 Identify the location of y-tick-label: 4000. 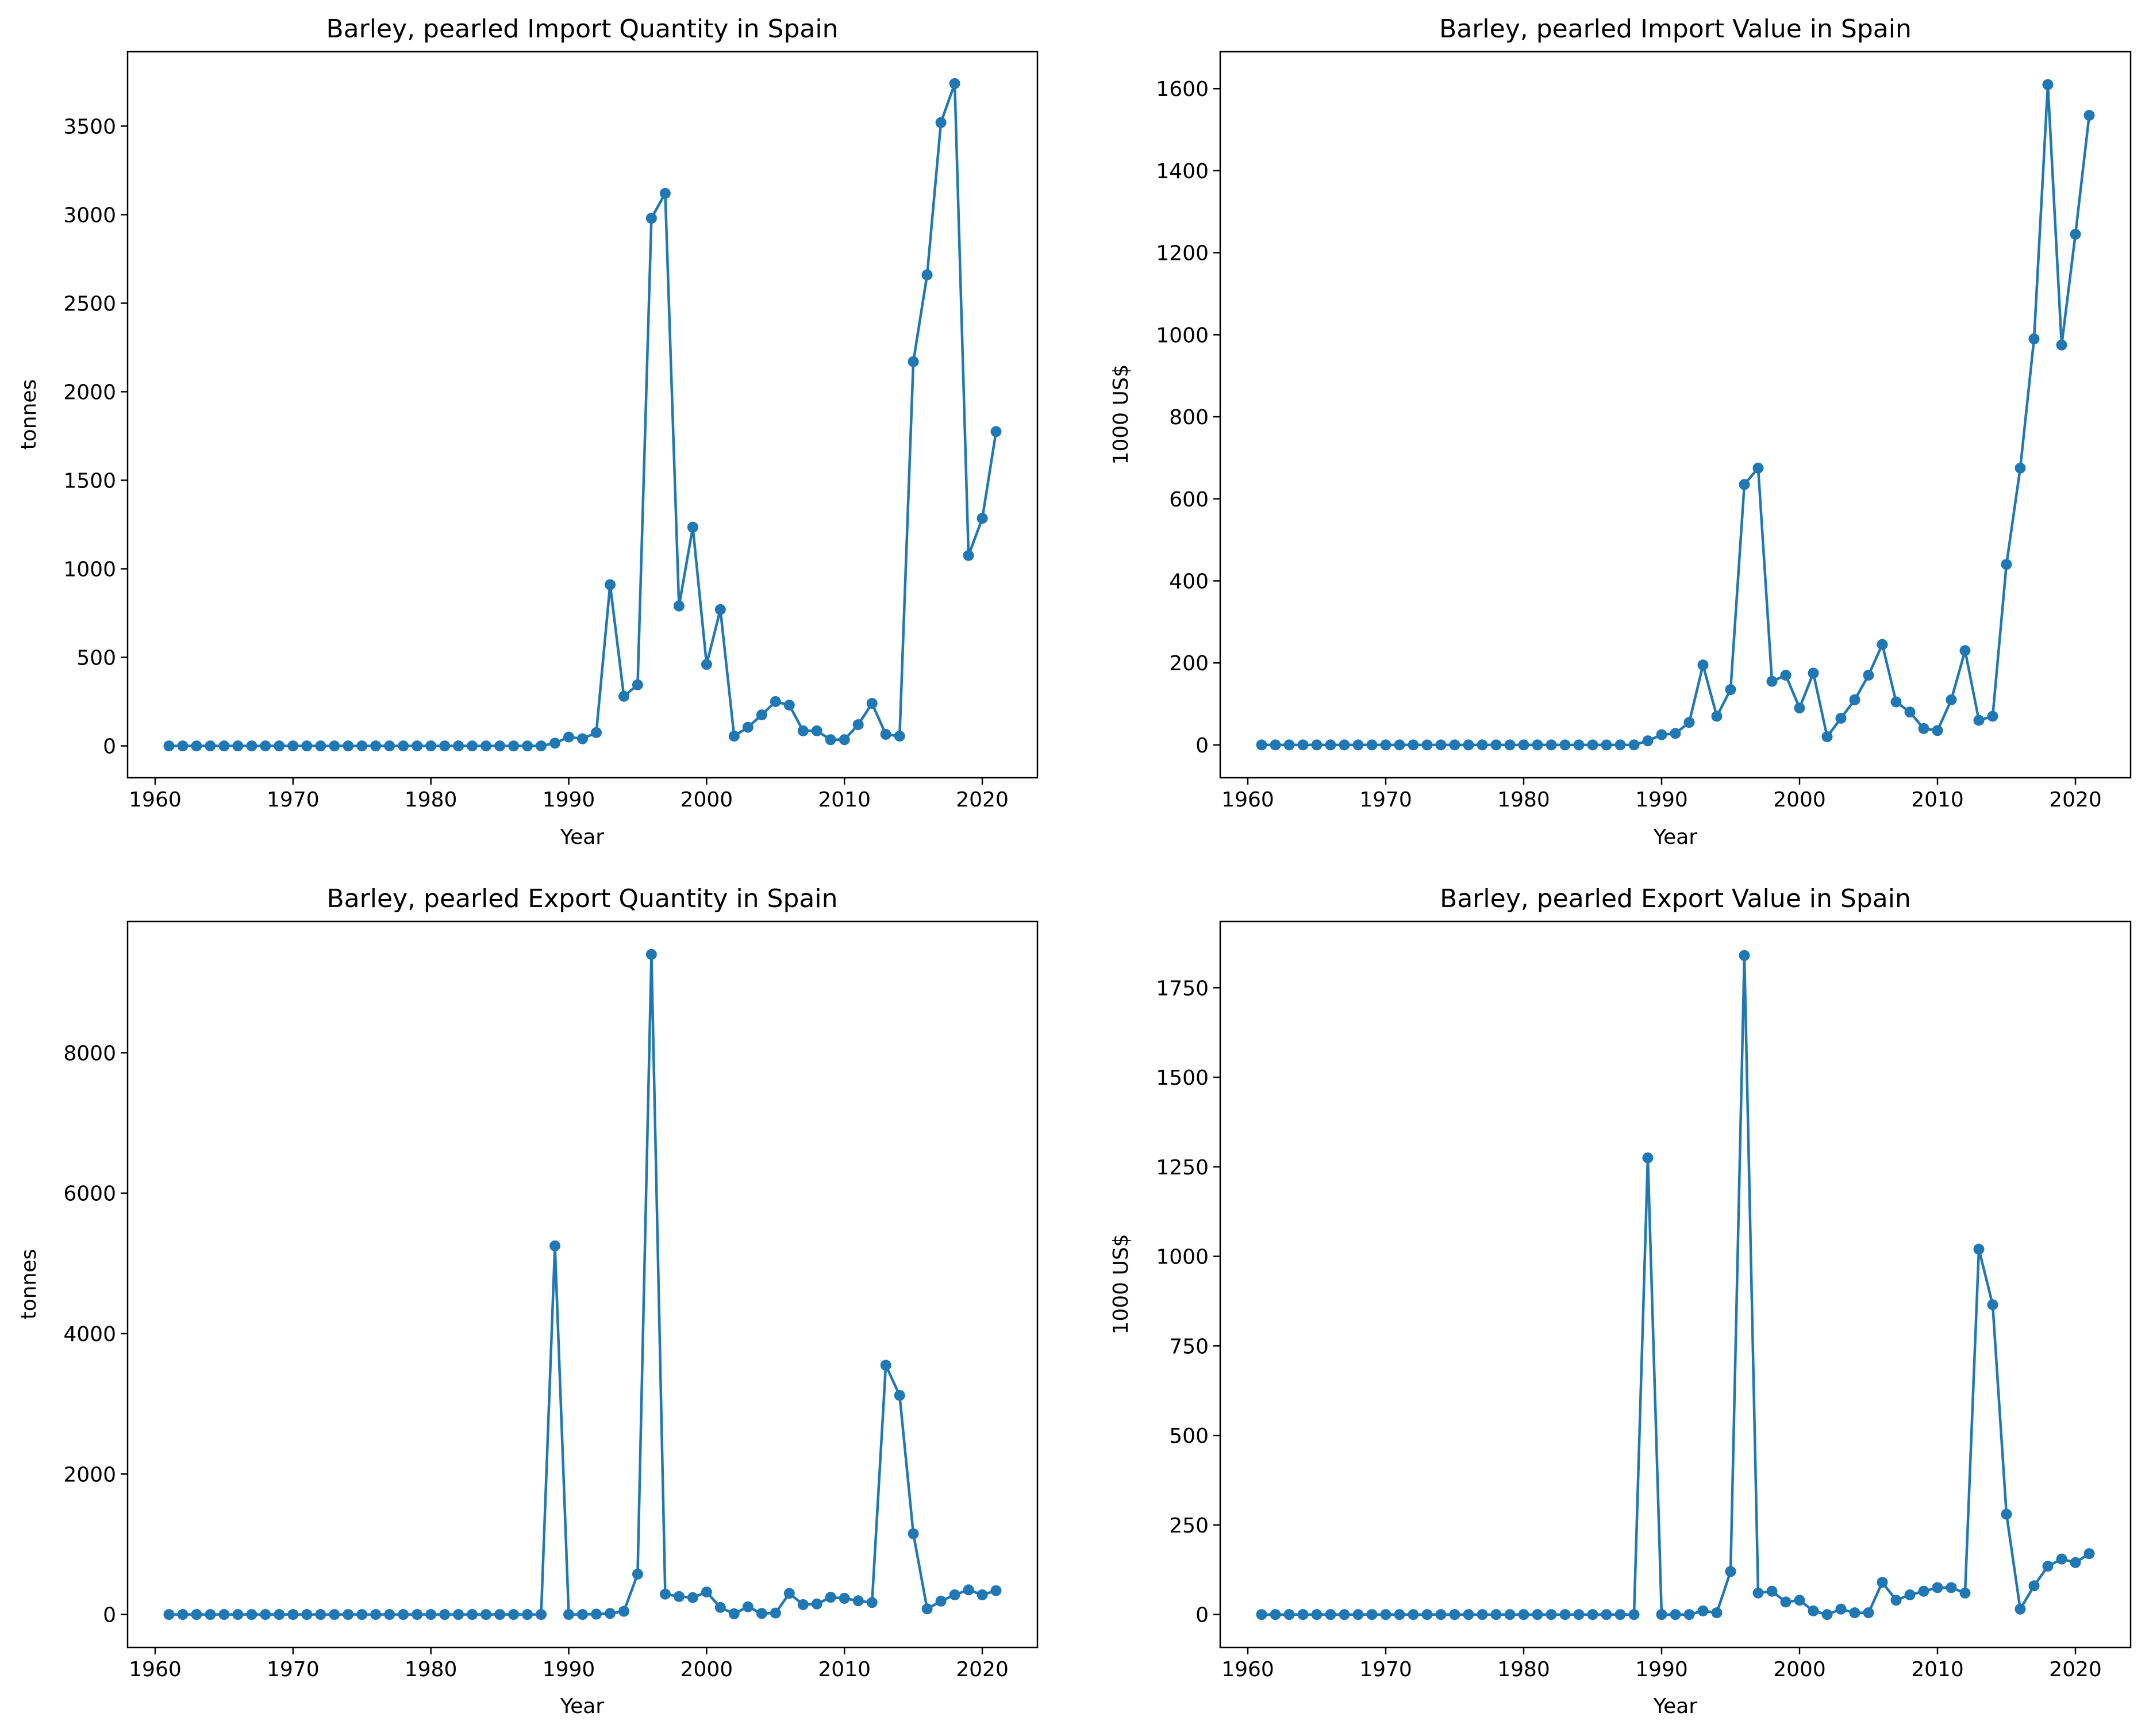
(90, 1334).